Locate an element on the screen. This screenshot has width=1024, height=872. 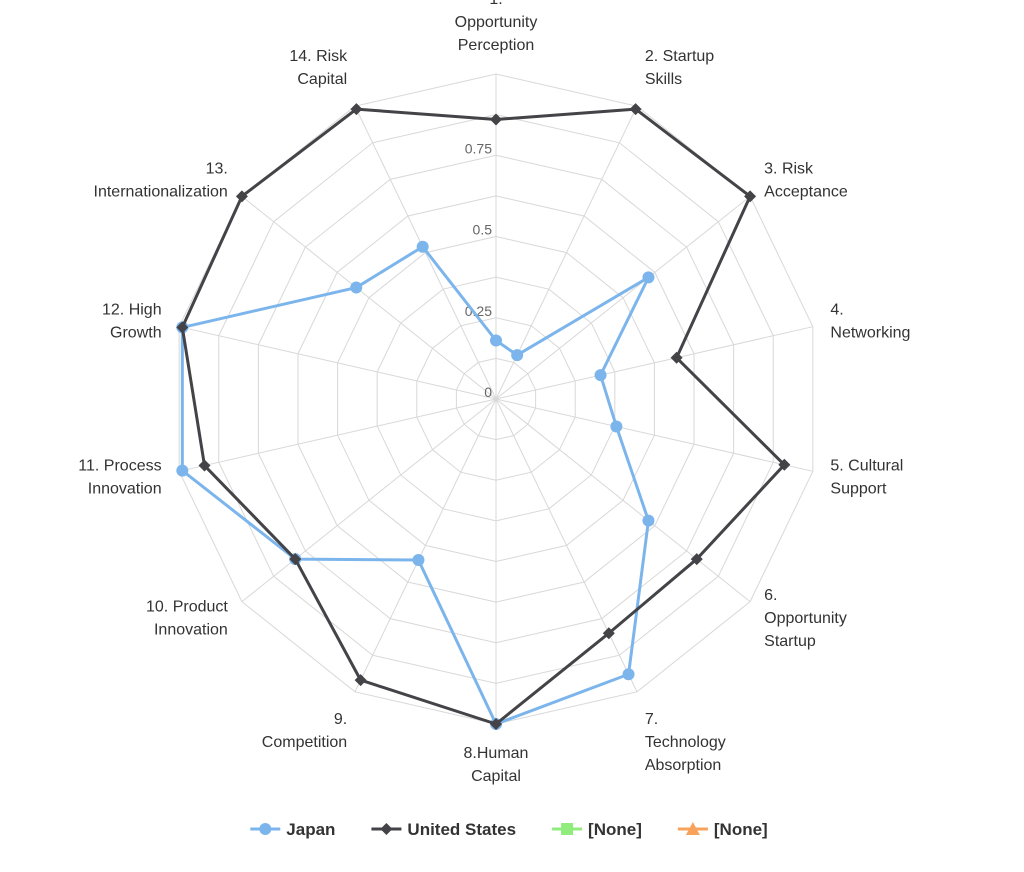
axis-label-13: 13. Internationalization is located at coordinates (161, 181).